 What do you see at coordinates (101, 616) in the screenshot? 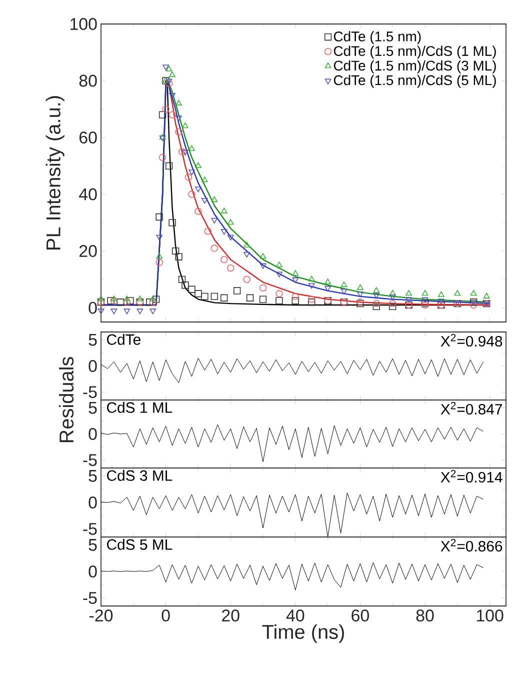
I see `x-tick-label: -20` at bounding box center [101, 616].